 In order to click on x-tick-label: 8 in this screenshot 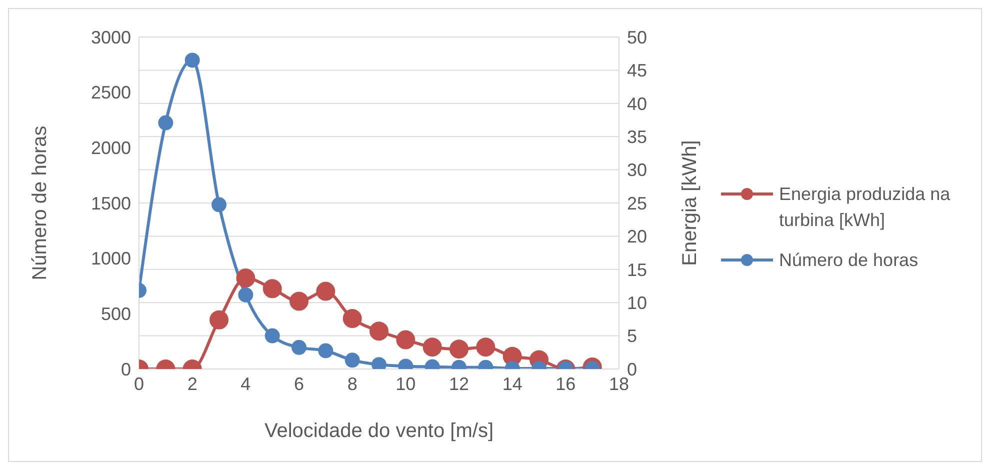, I will do `click(352, 384)`.